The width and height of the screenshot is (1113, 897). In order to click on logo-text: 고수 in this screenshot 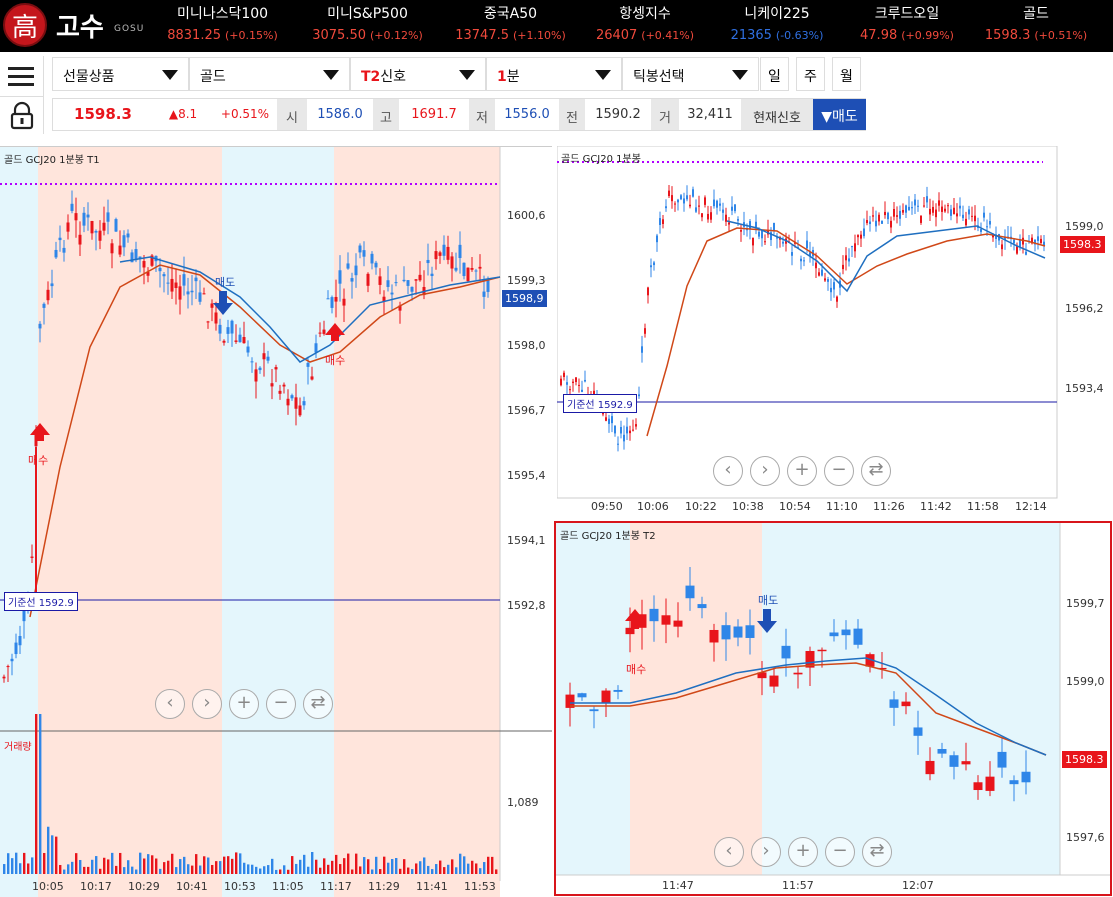, I will do `click(80, 28)`.